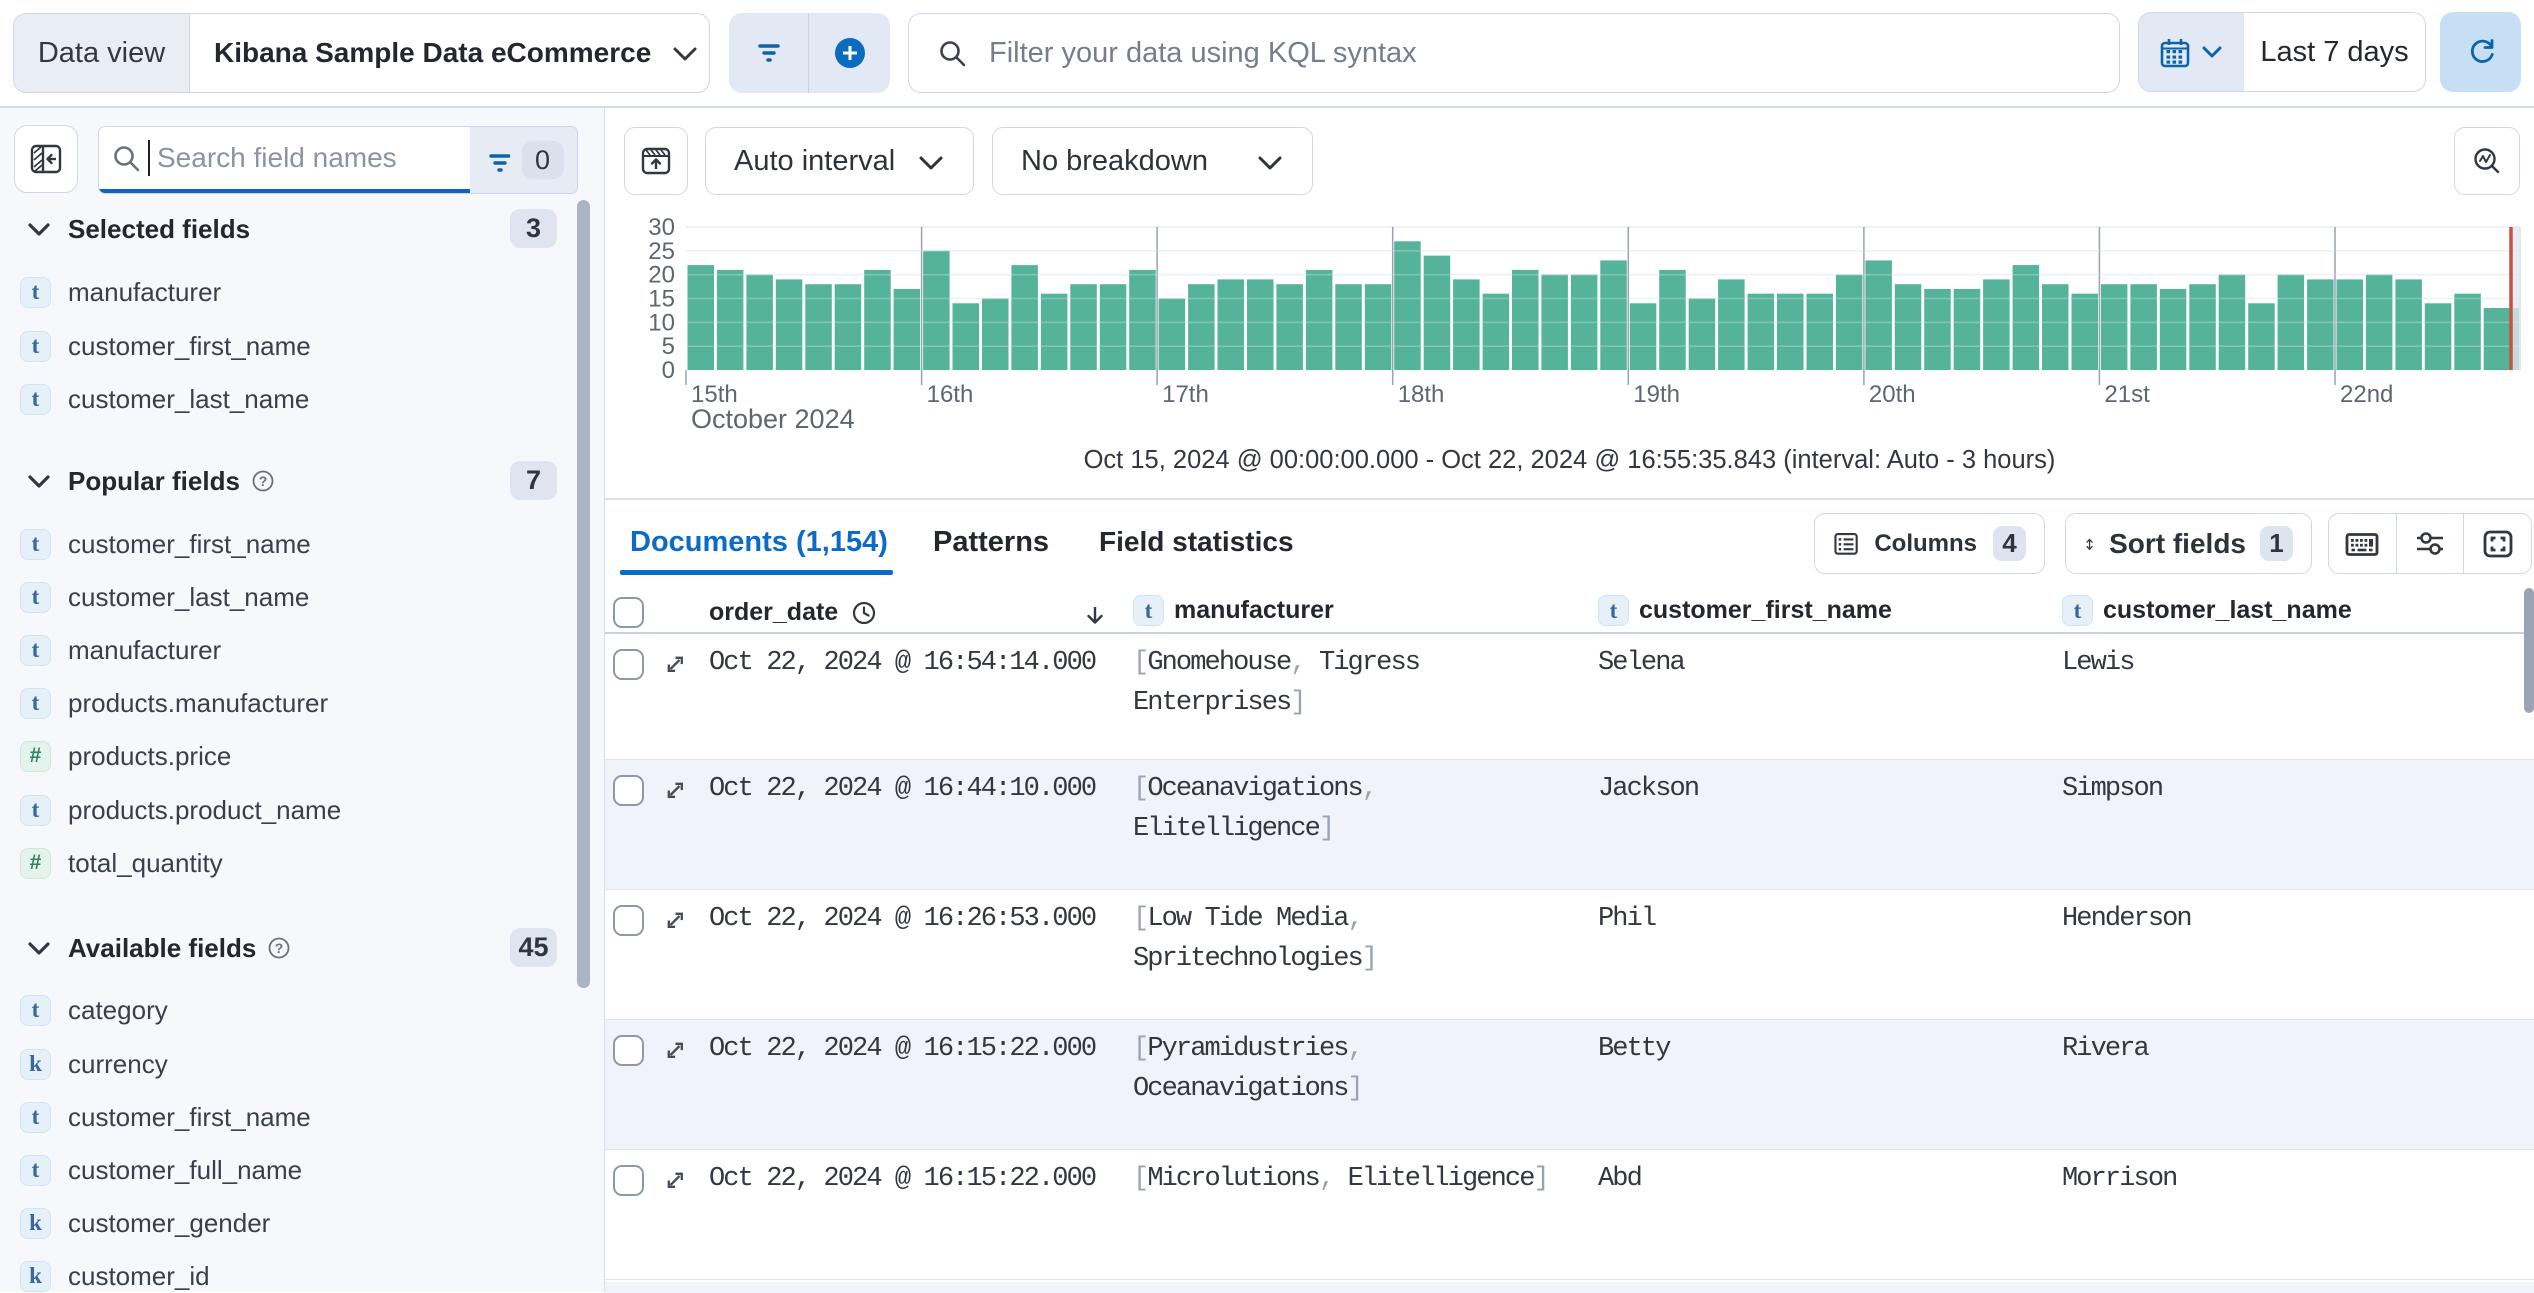 This screenshot has height=1293, width=2534. What do you see at coordinates (1185, 394) in the screenshot?
I see `svg-text: 17th` at bounding box center [1185, 394].